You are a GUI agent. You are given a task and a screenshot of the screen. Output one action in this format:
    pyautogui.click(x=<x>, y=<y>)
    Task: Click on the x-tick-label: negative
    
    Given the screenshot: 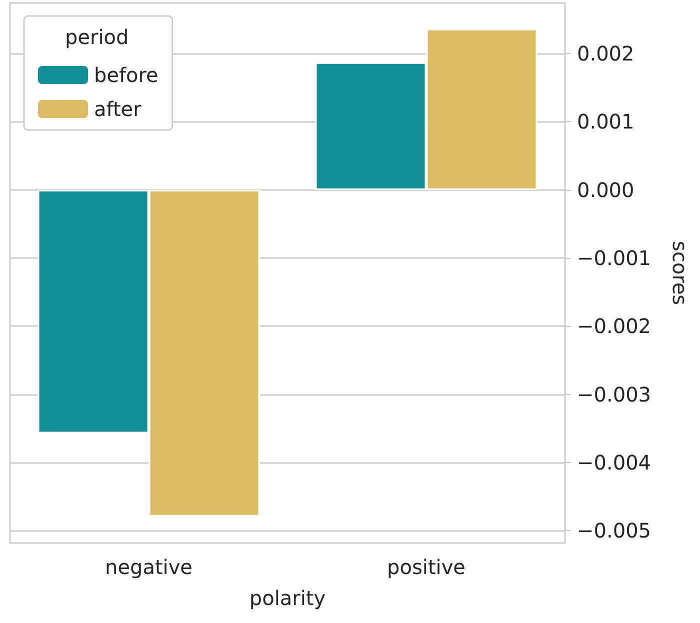 What is the action you would take?
    pyautogui.click(x=148, y=567)
    